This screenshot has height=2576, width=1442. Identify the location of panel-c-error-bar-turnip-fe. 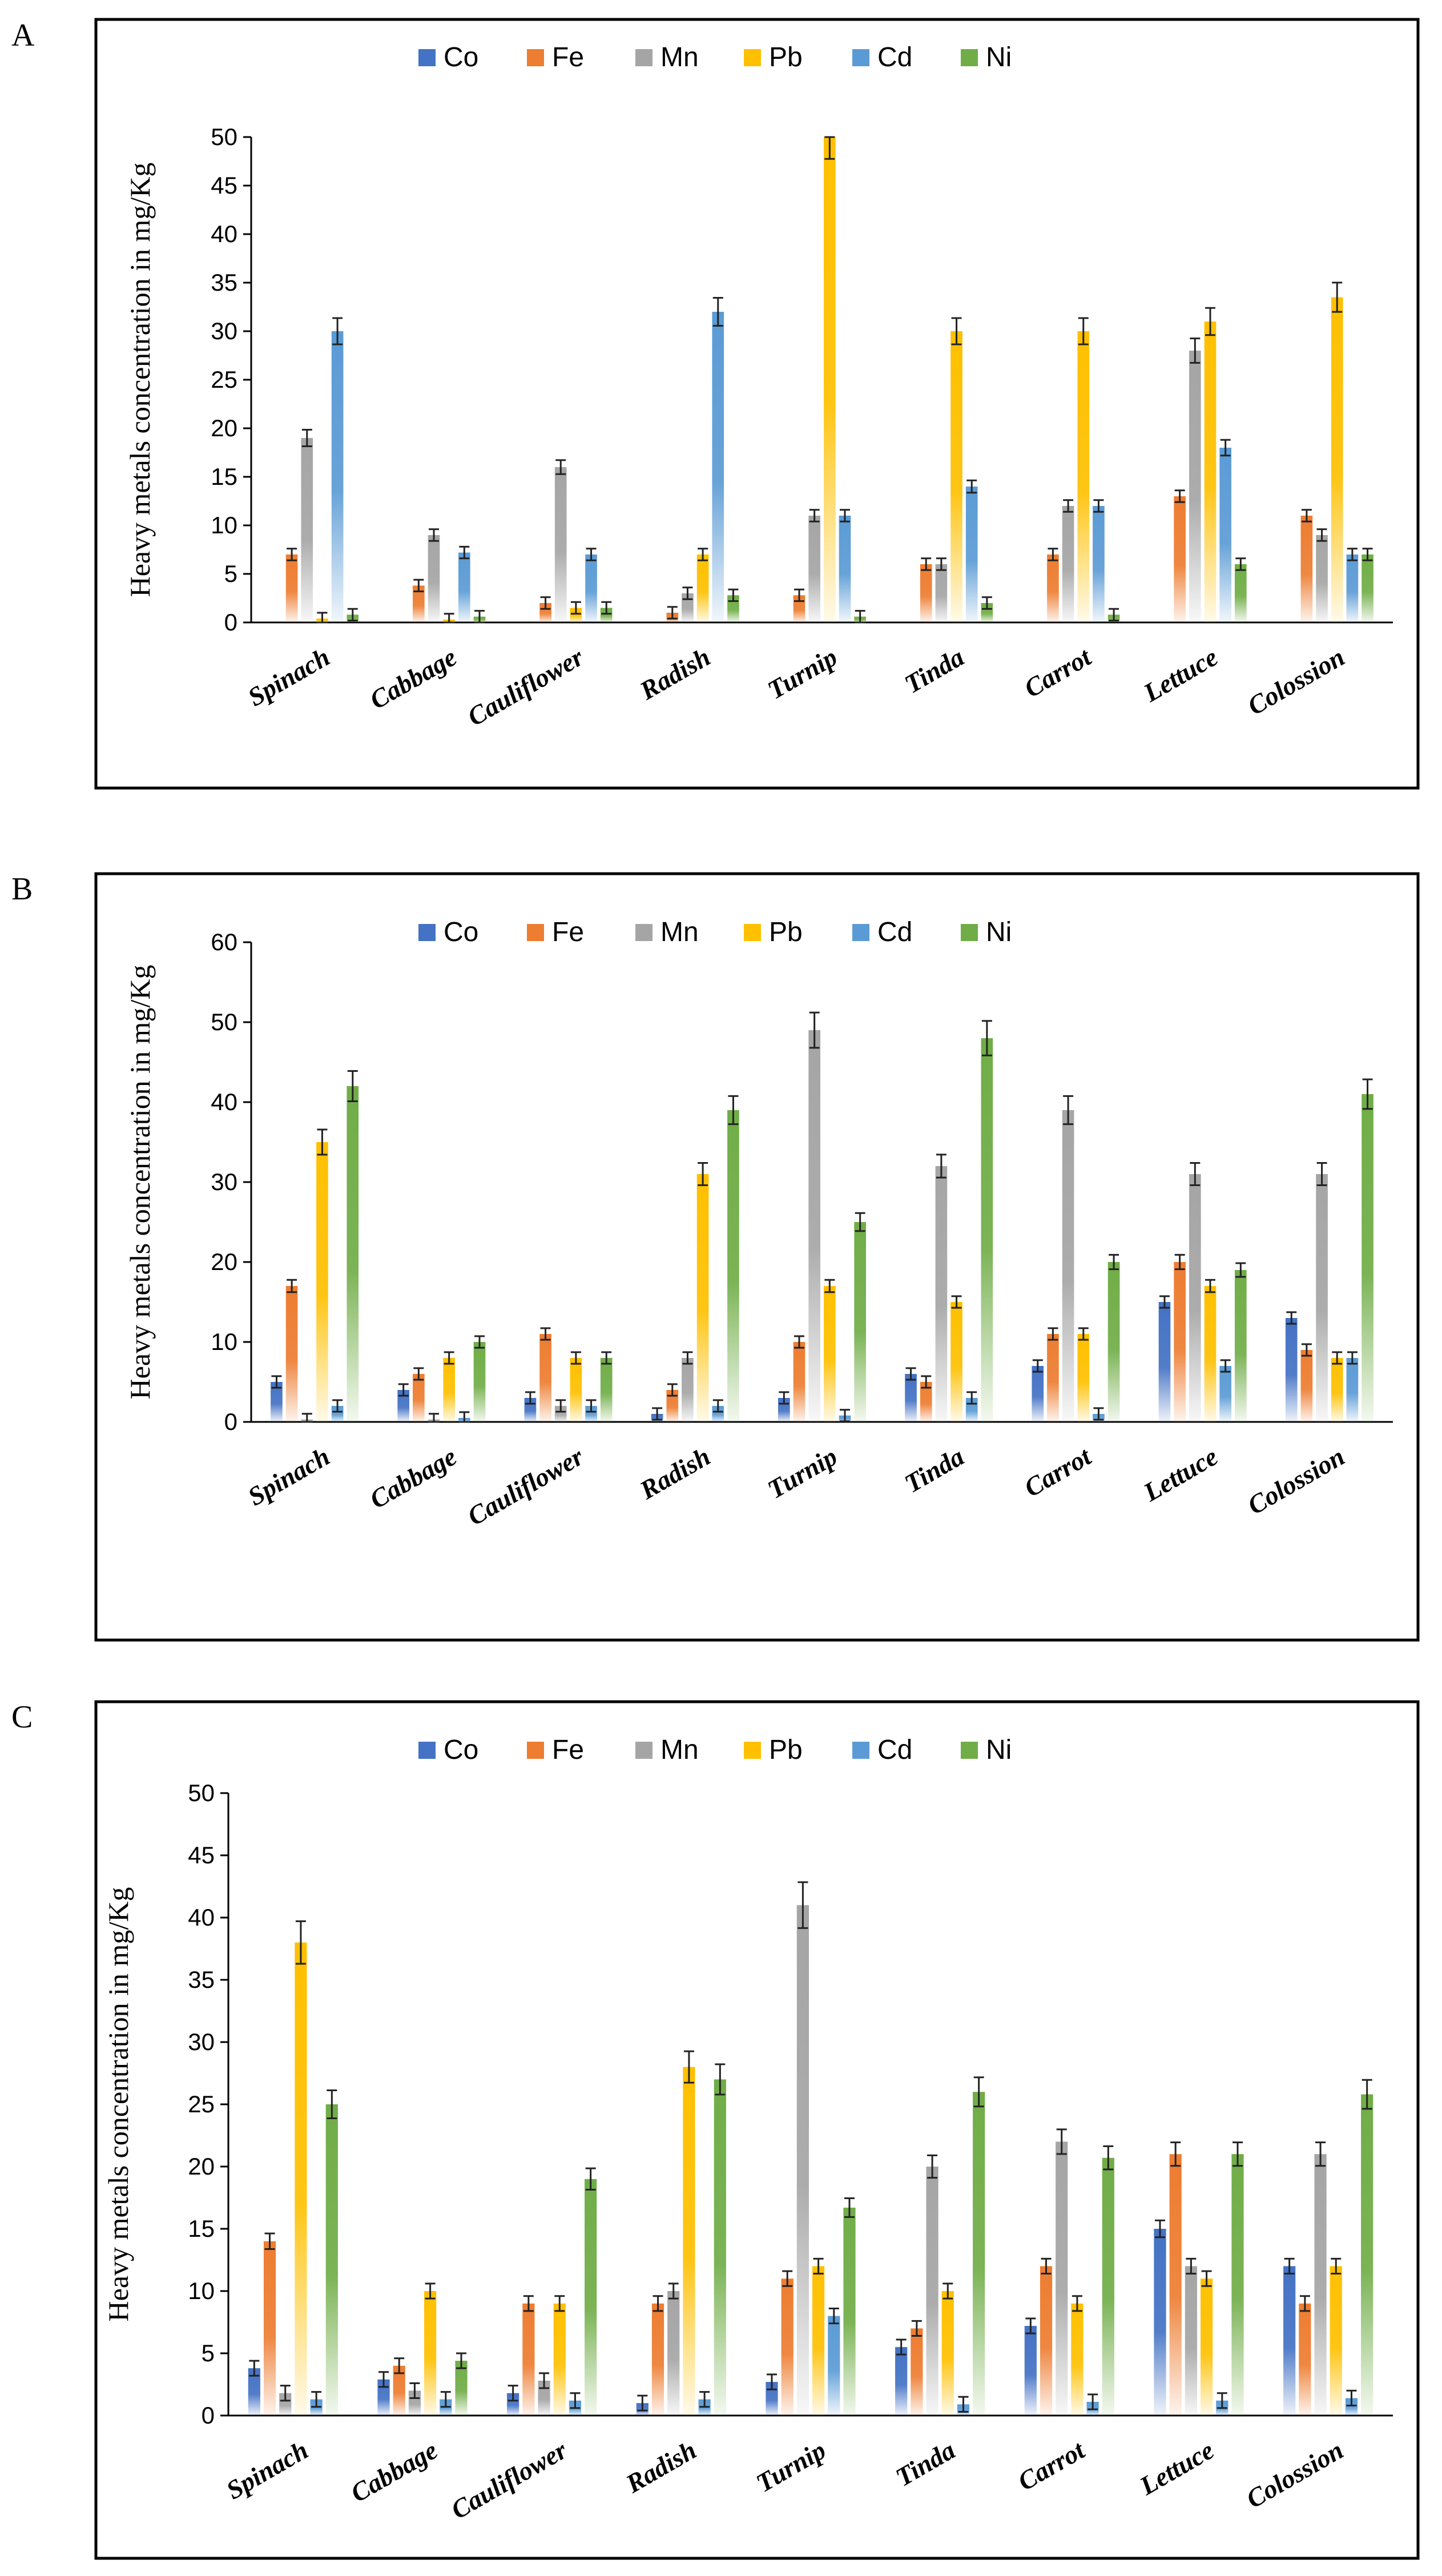
(788, 2278).